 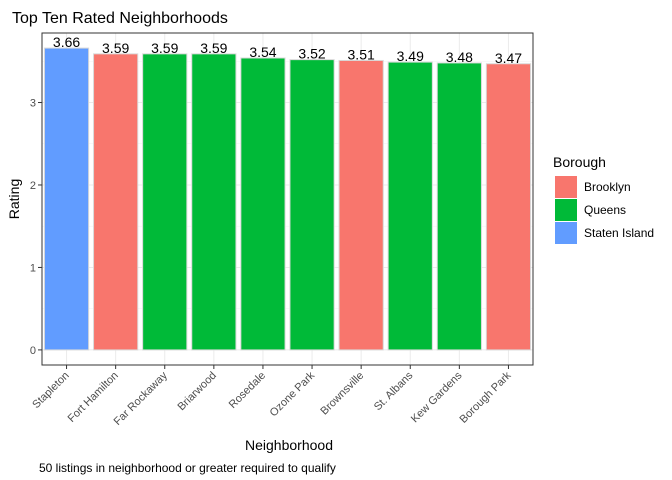 What do you see at coordinates (410, 56) in the screenshot?
I see `bar-value-label: 3.49` at bounding box center [410, 56].